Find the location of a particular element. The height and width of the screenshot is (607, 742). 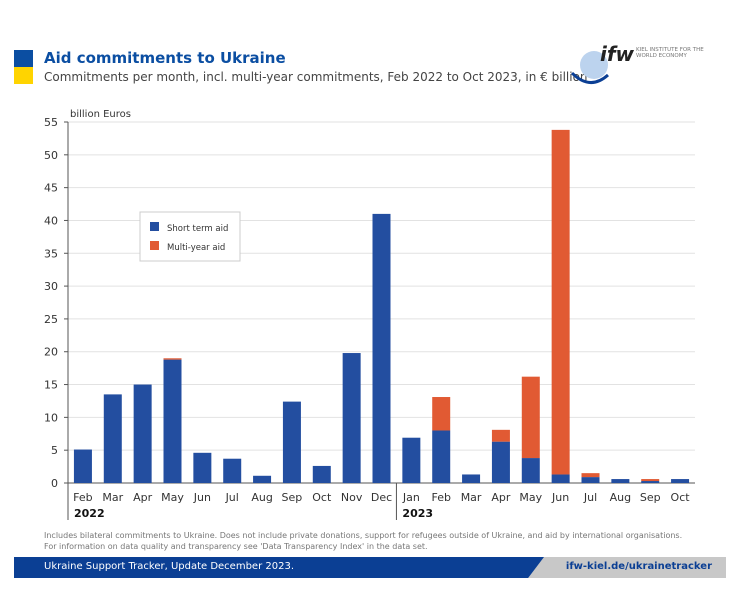

ukraine-flag is located at coordinates (23, 67).